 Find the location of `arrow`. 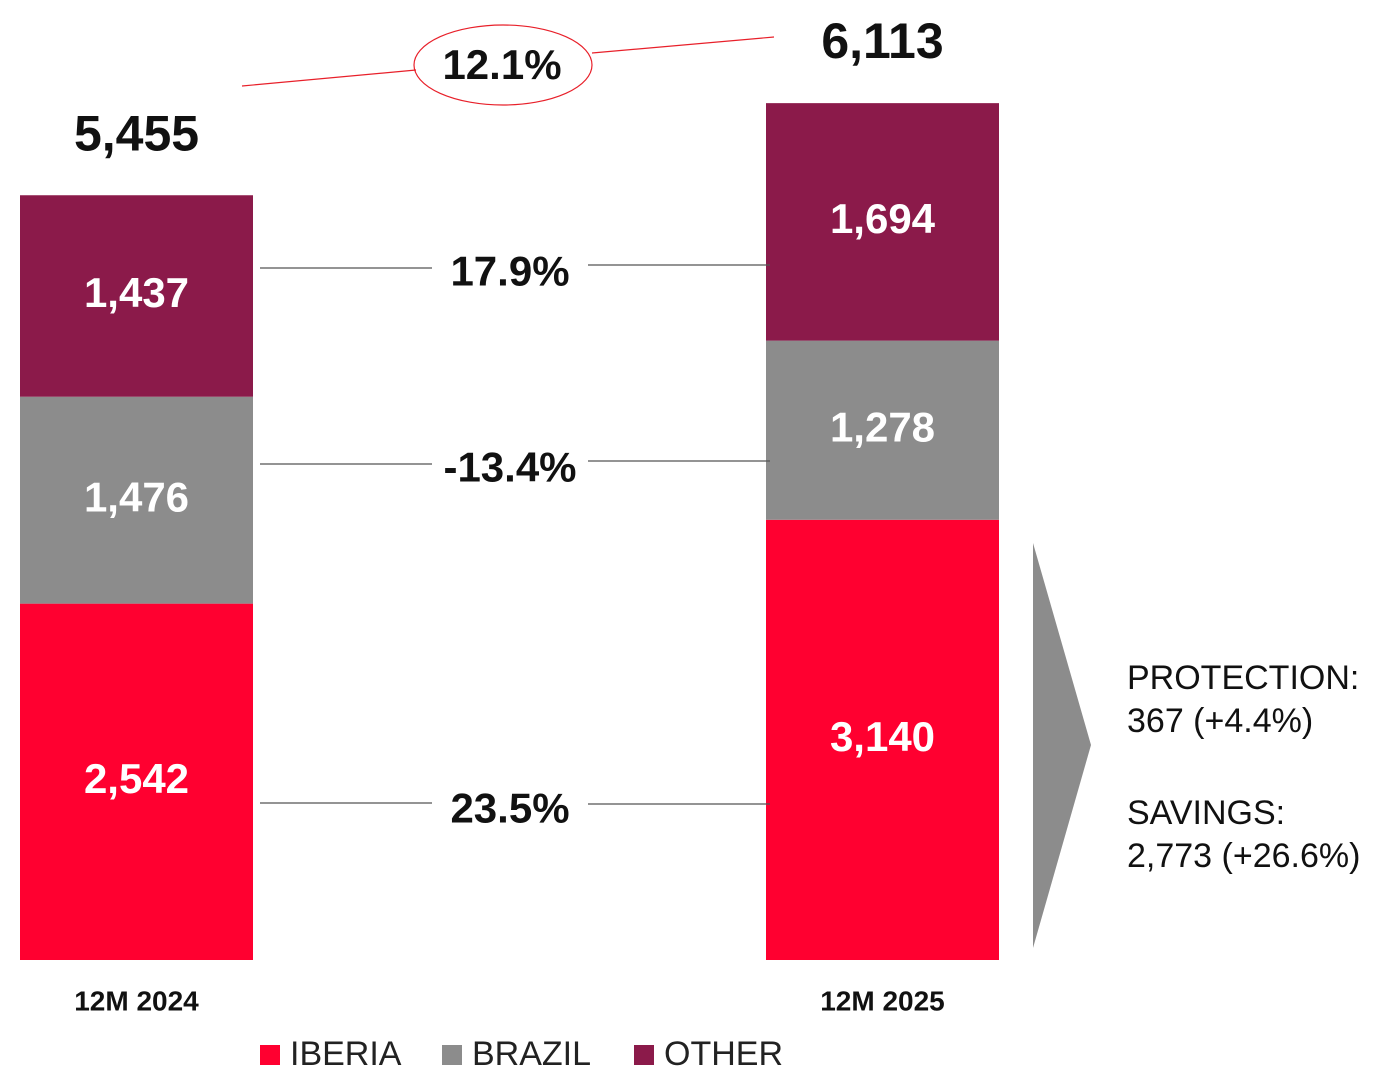

arrow is located at coordinates (1062, 745).